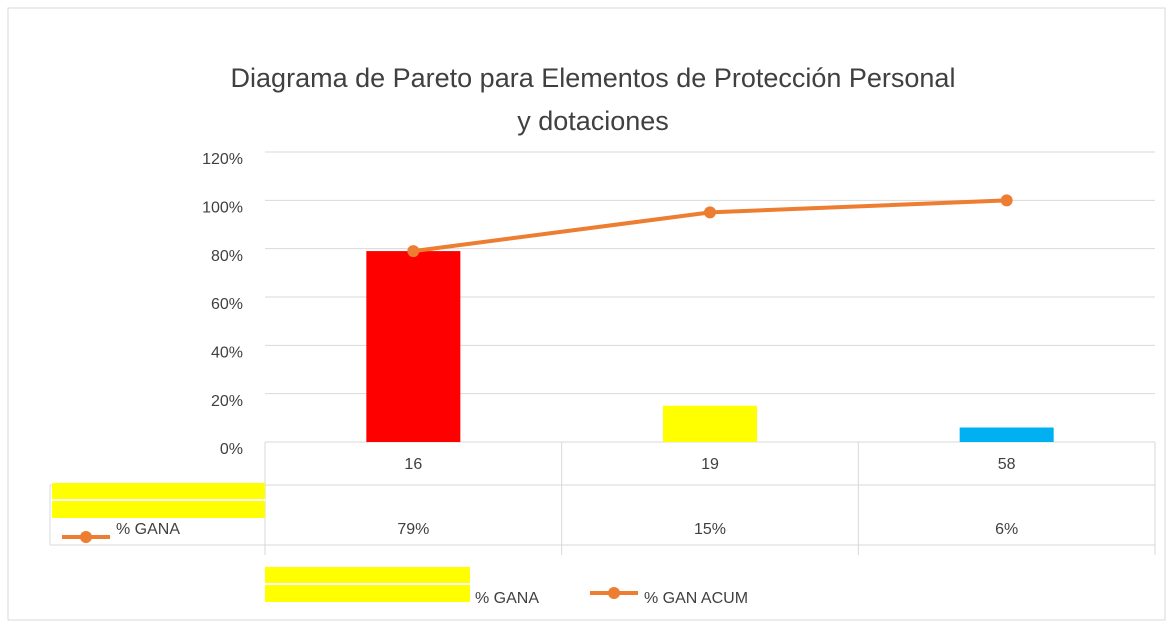 The height and width of the screenshot is (626, 1175). Describe the element at coordinates (413, 529) in the screenshot. I see `table-value: 79%` at that location.